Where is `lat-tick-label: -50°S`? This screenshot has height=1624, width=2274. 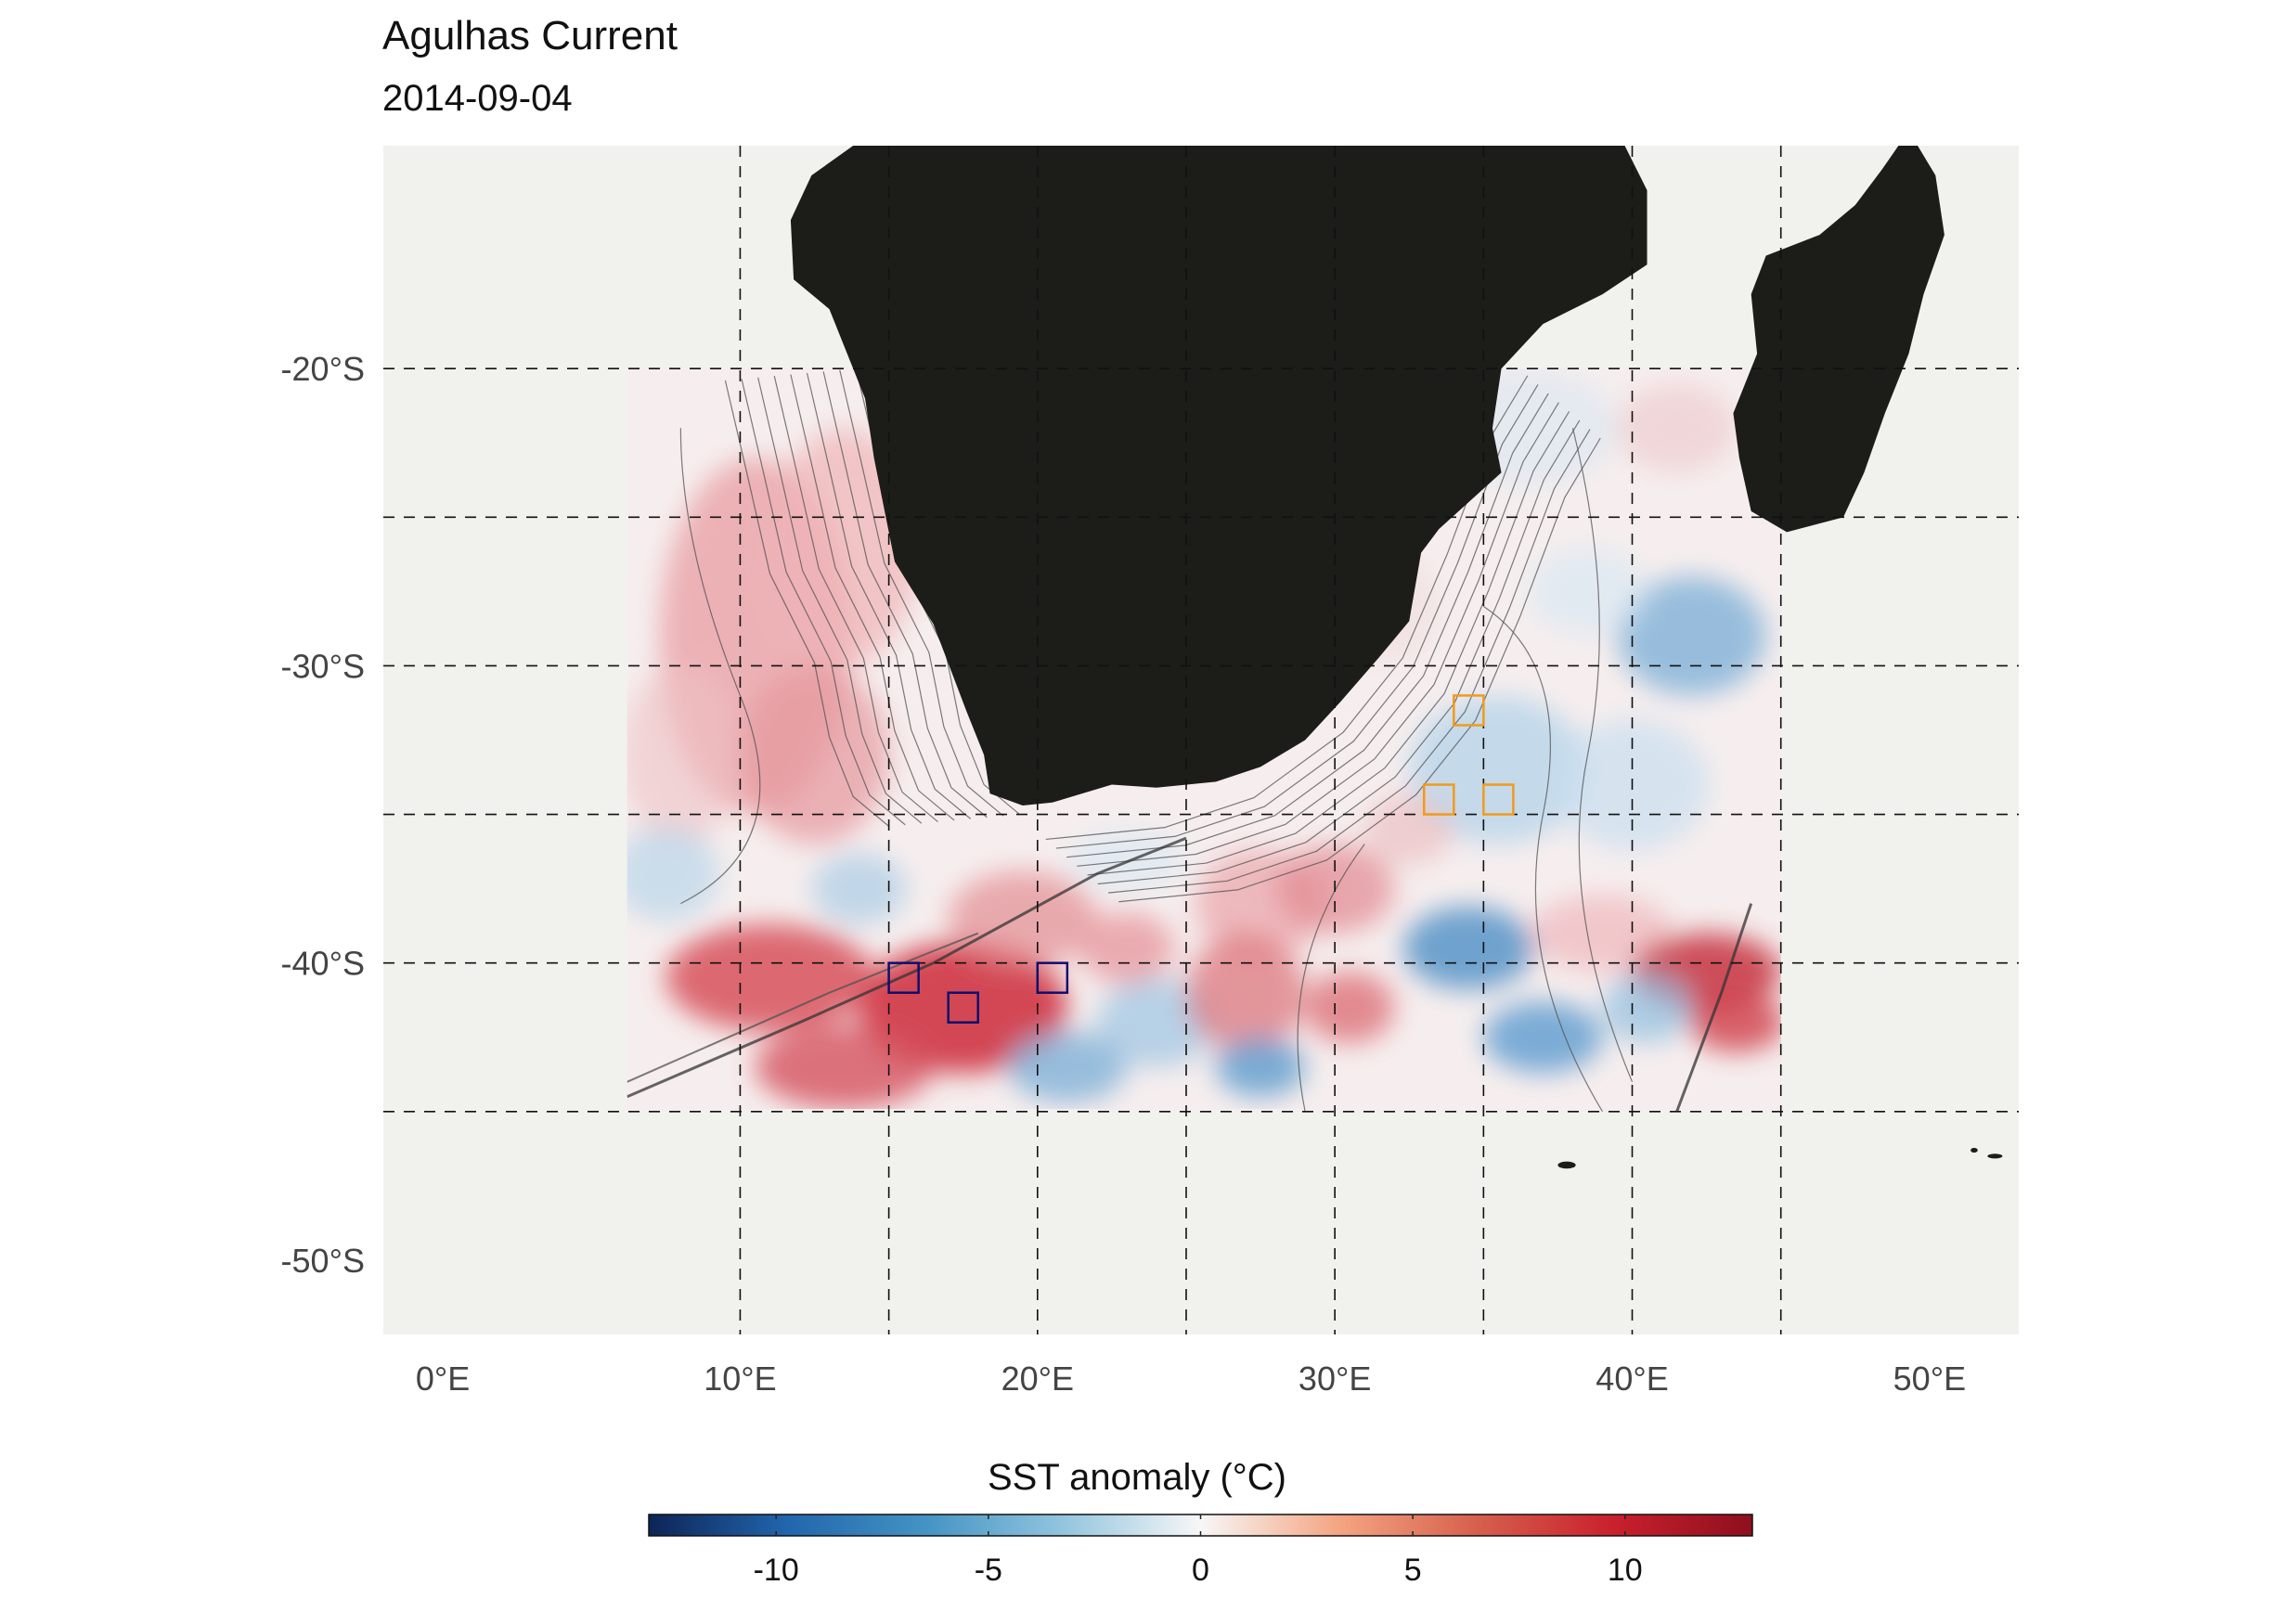
lat-tick-label: -50°S is located at coordinates (323, 1261).